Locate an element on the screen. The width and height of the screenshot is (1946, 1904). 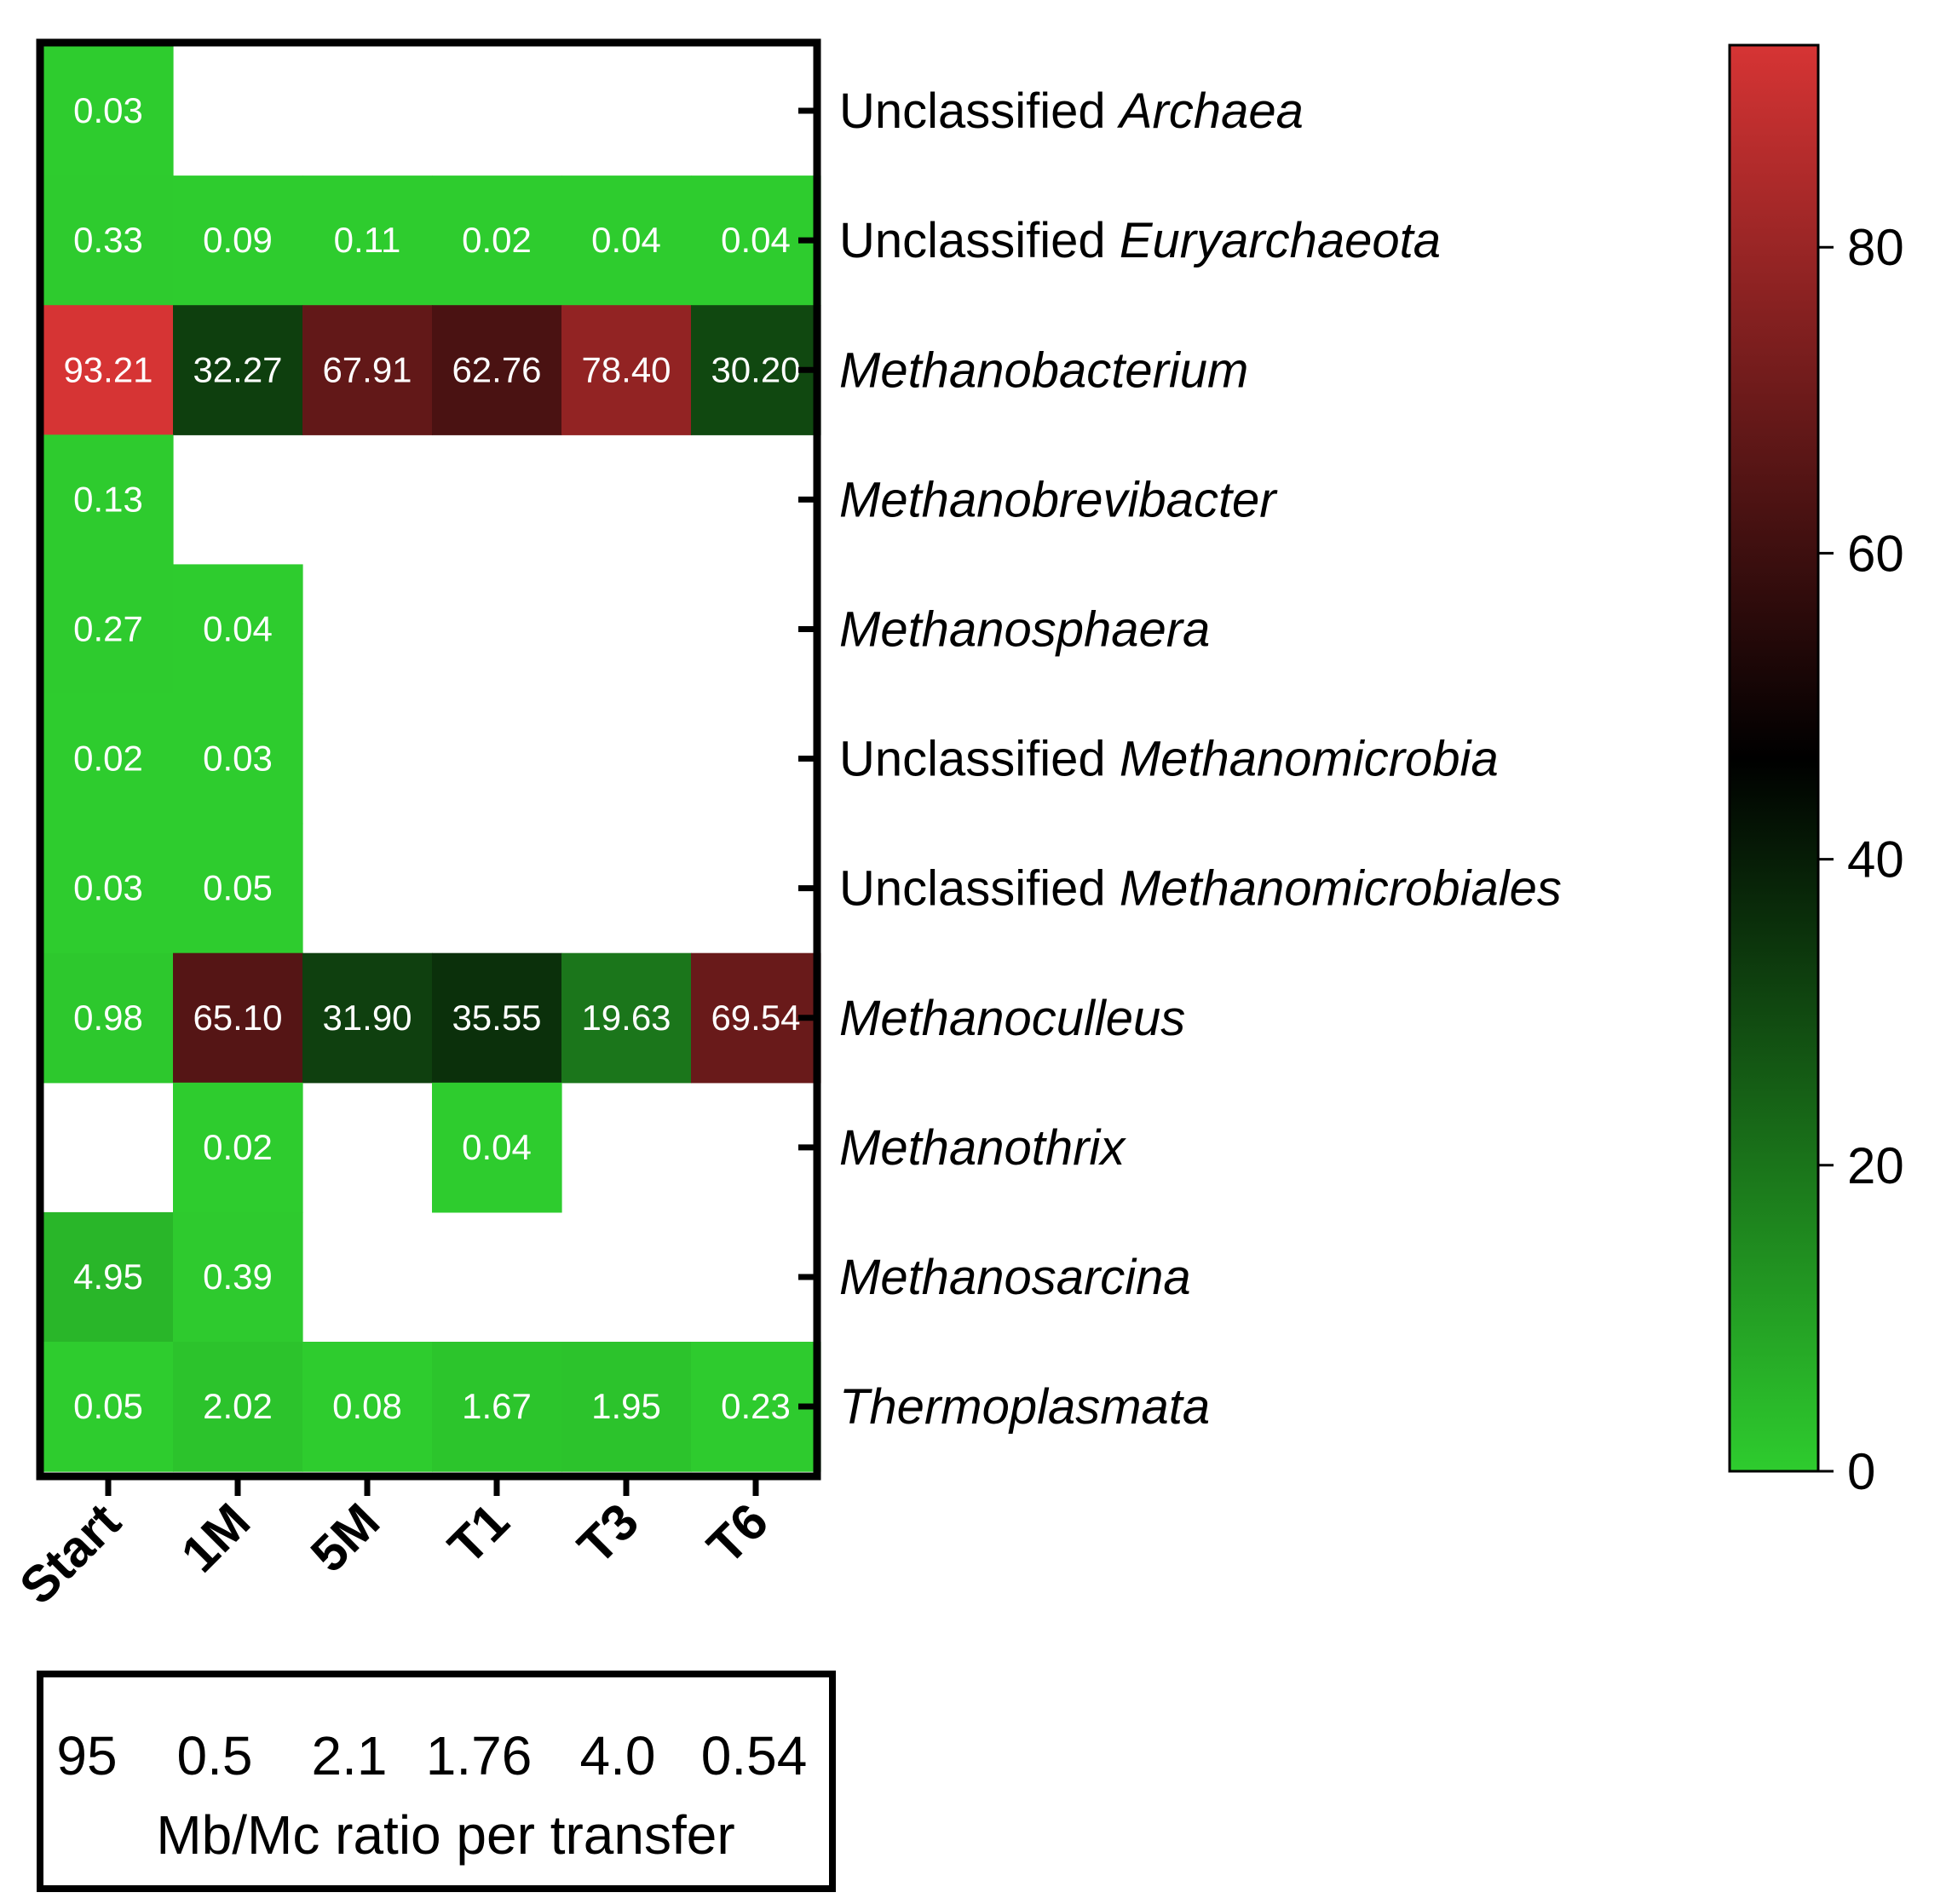
row-label-taxon: Euryarchaeota is located at coordinates (1281, 240).